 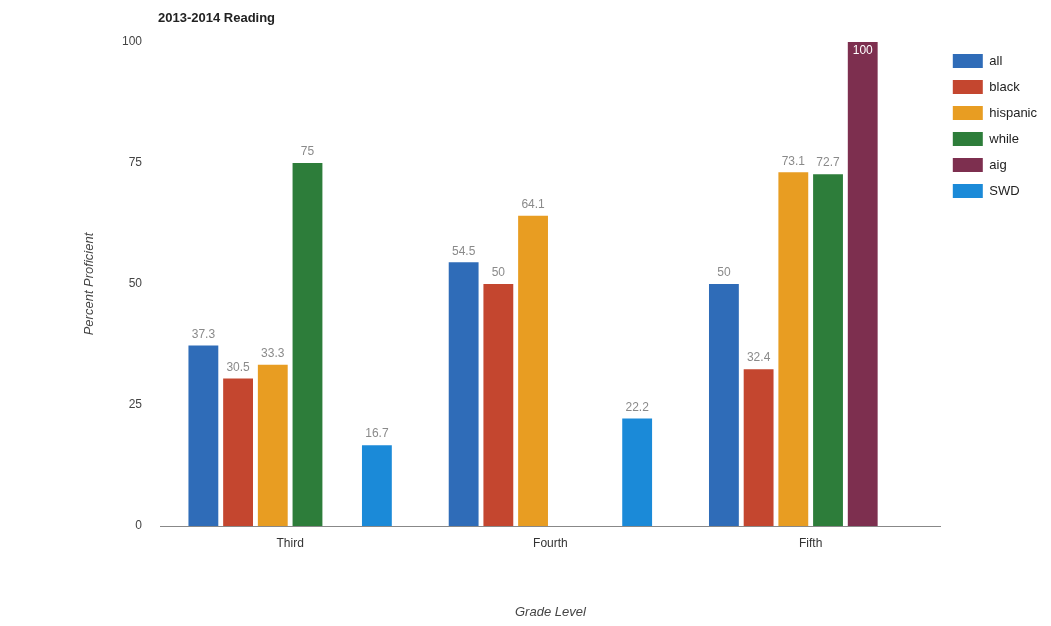 What do you see at coordinates (1004, 190) in the screenshot?
I see `legend-label: SWD` at bounding box center [1004, 190].